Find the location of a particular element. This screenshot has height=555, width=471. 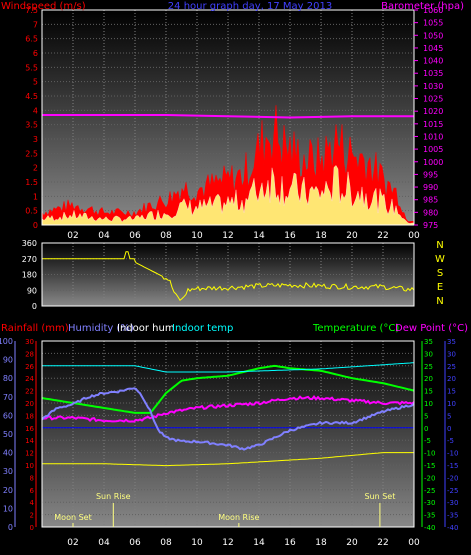

temp-y-tick: 0 is located at coordinates (426, 429).